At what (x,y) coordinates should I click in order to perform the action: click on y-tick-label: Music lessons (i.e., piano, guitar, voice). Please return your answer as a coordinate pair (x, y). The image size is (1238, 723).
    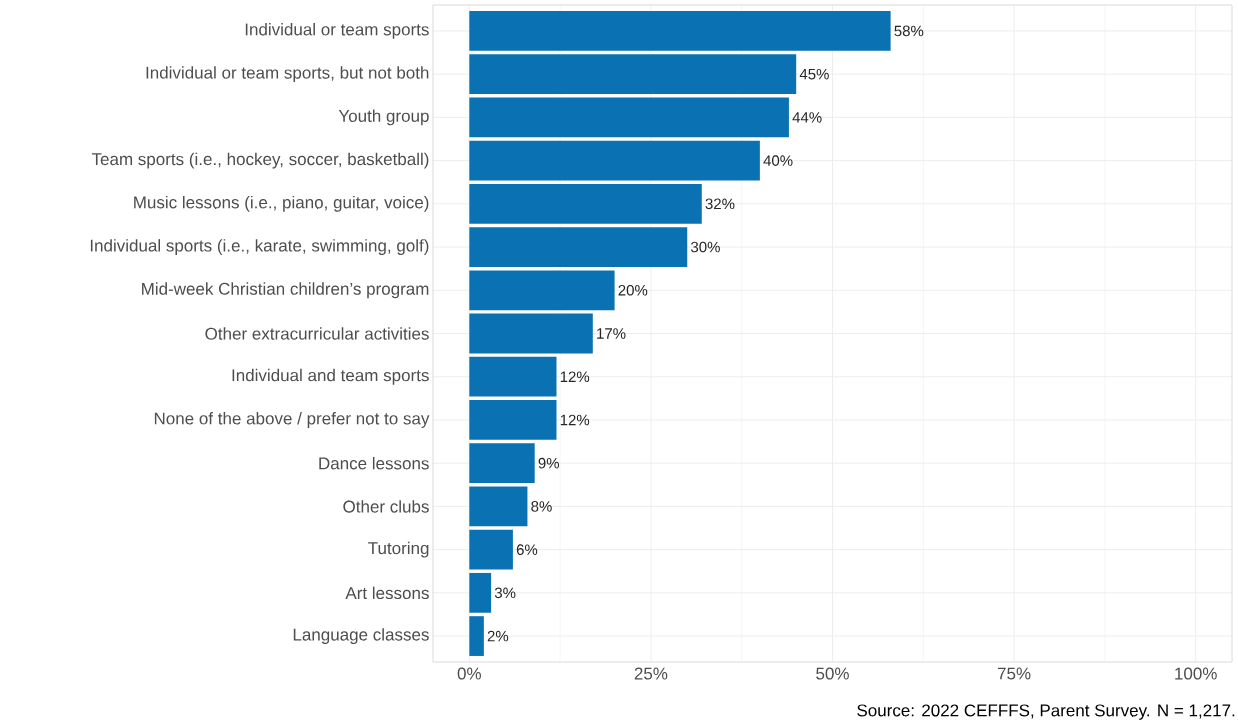
    Looking at the image, I should click on (281, 203).